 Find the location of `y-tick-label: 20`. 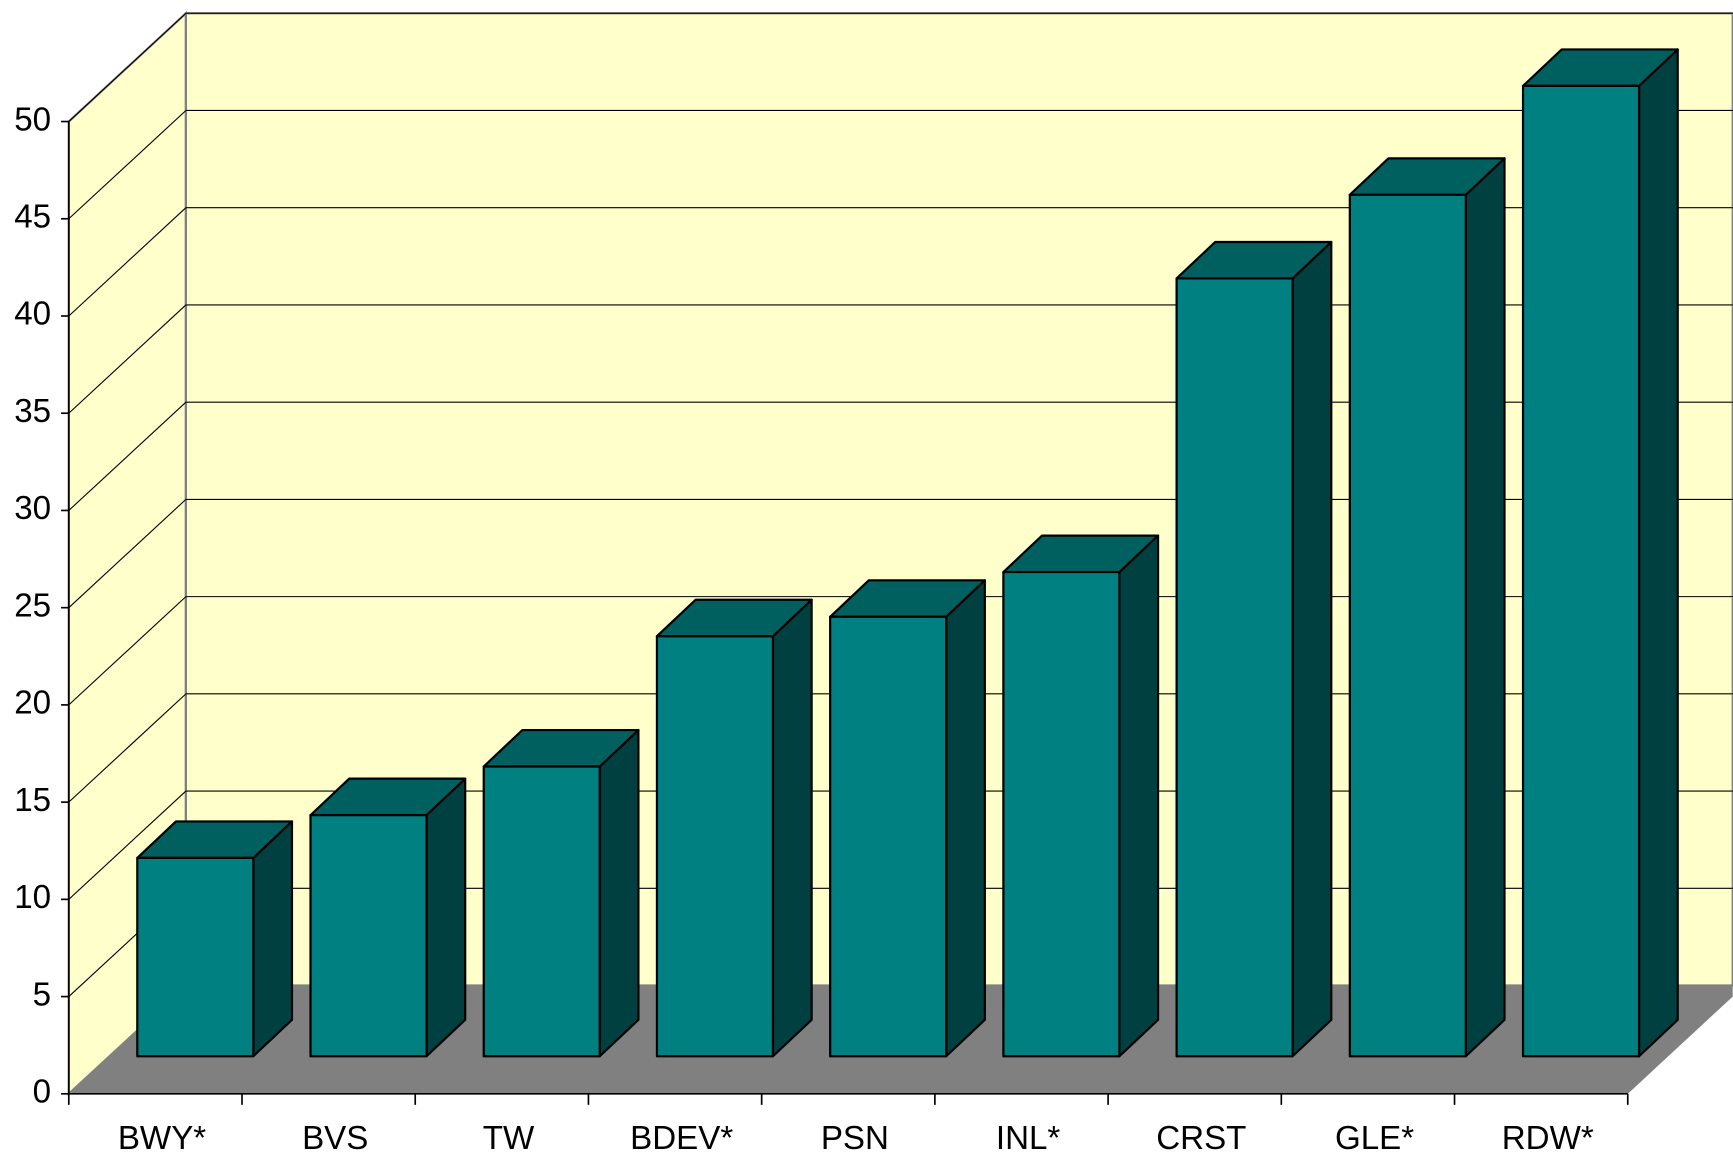

y-tick-label: 20 is located at coordinates (32, 703).